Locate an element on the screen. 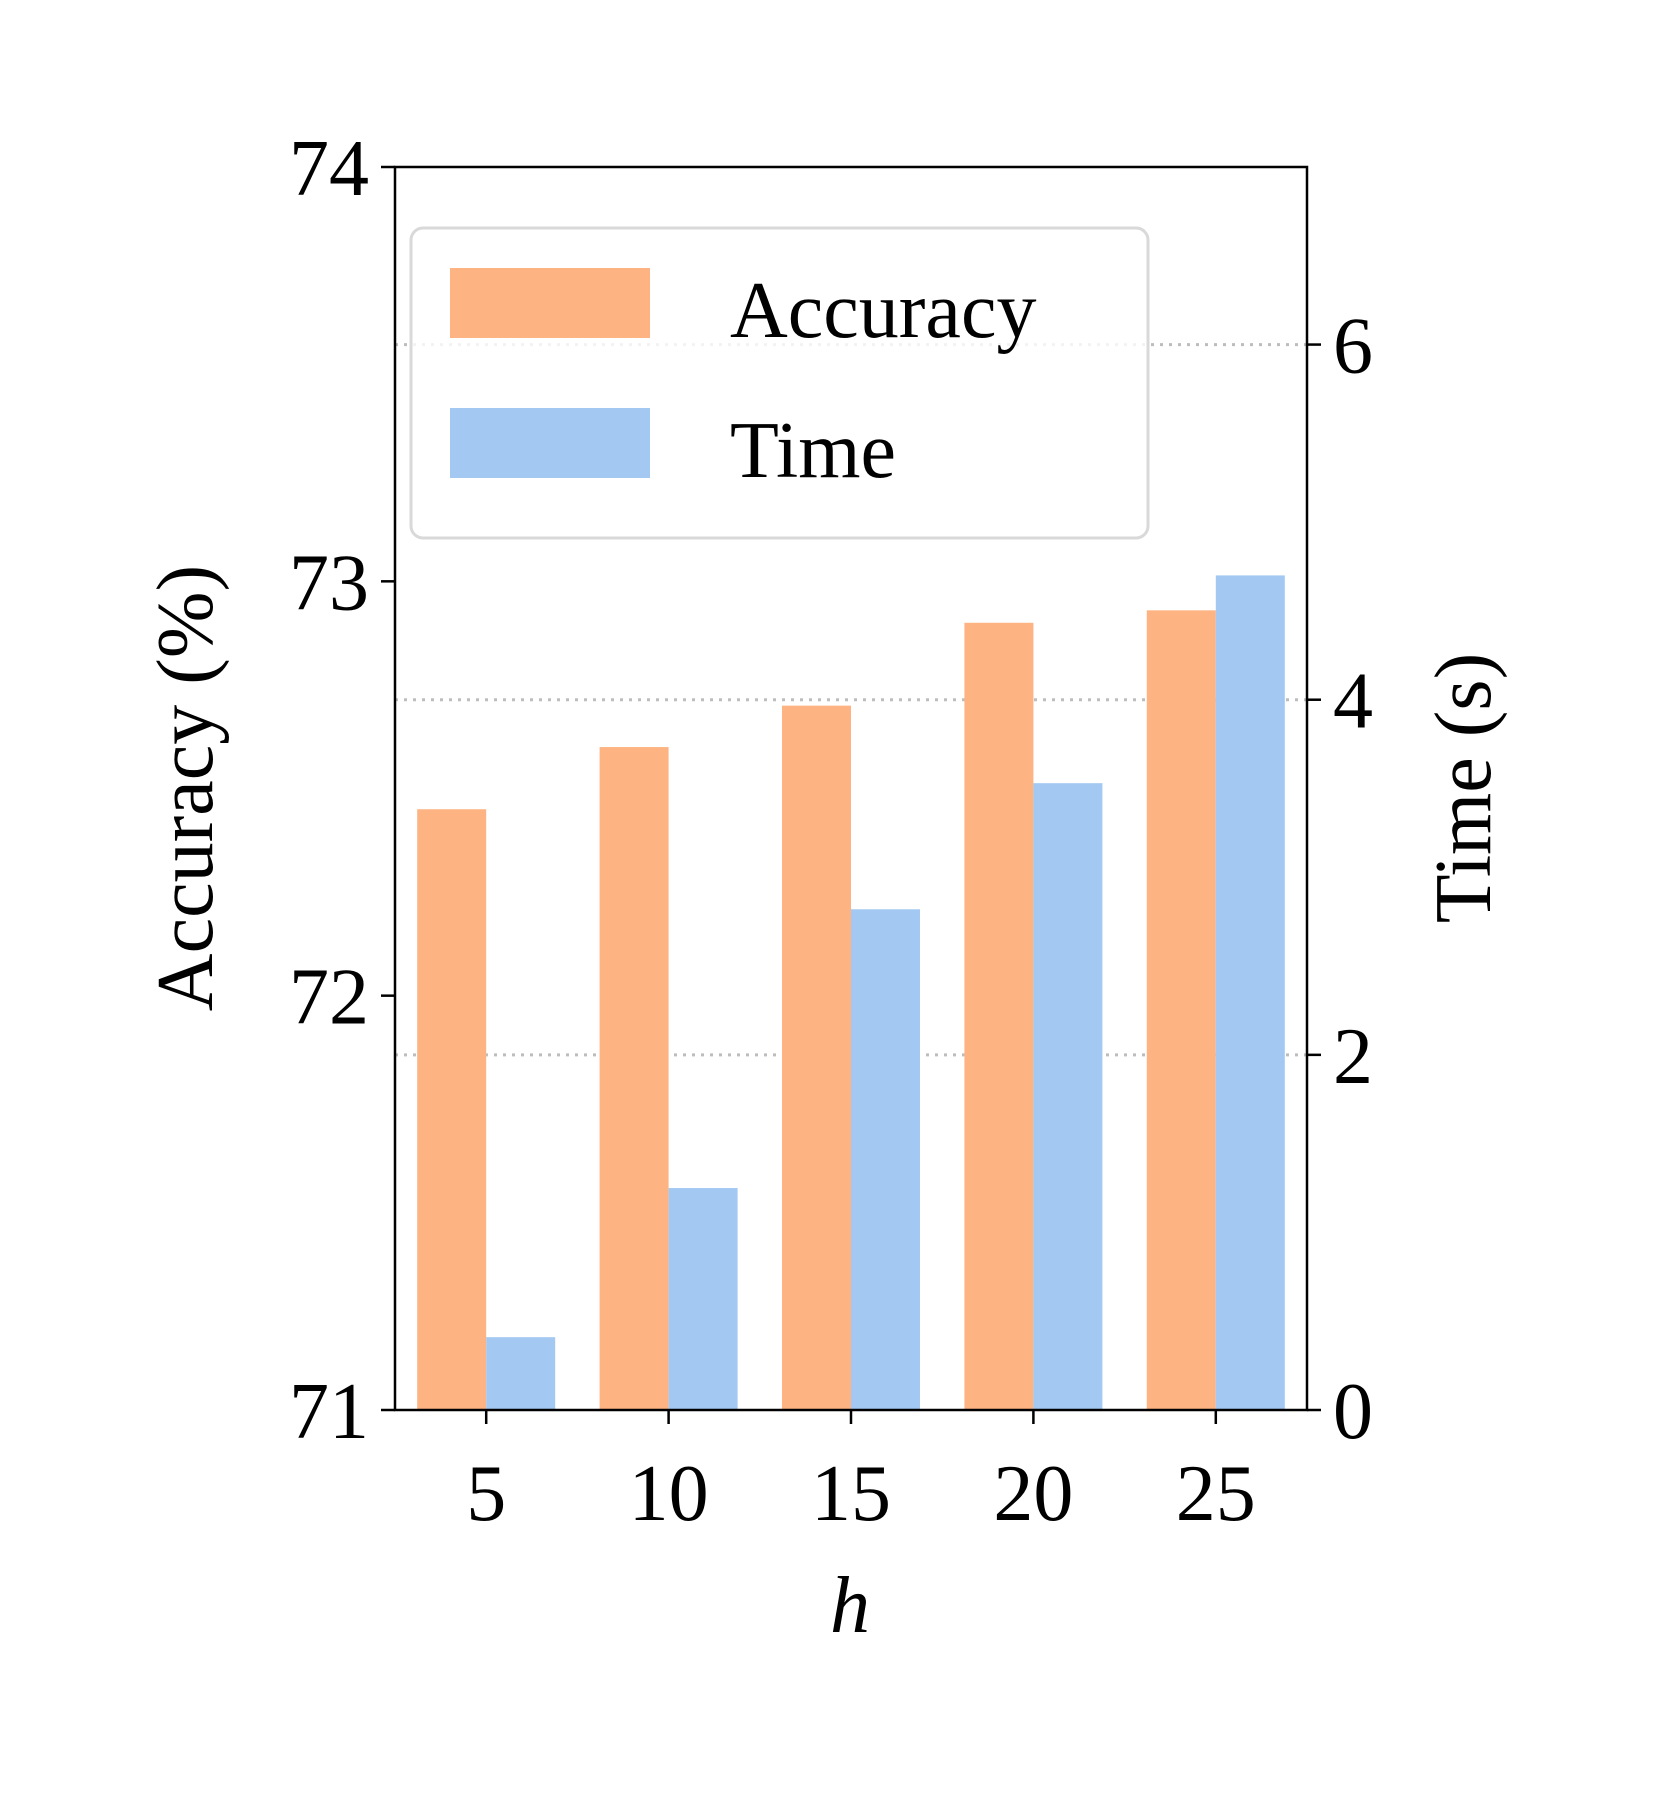 The image size is (1661, 1812). x-axis-title: h is located at coordinates (850, 1606).